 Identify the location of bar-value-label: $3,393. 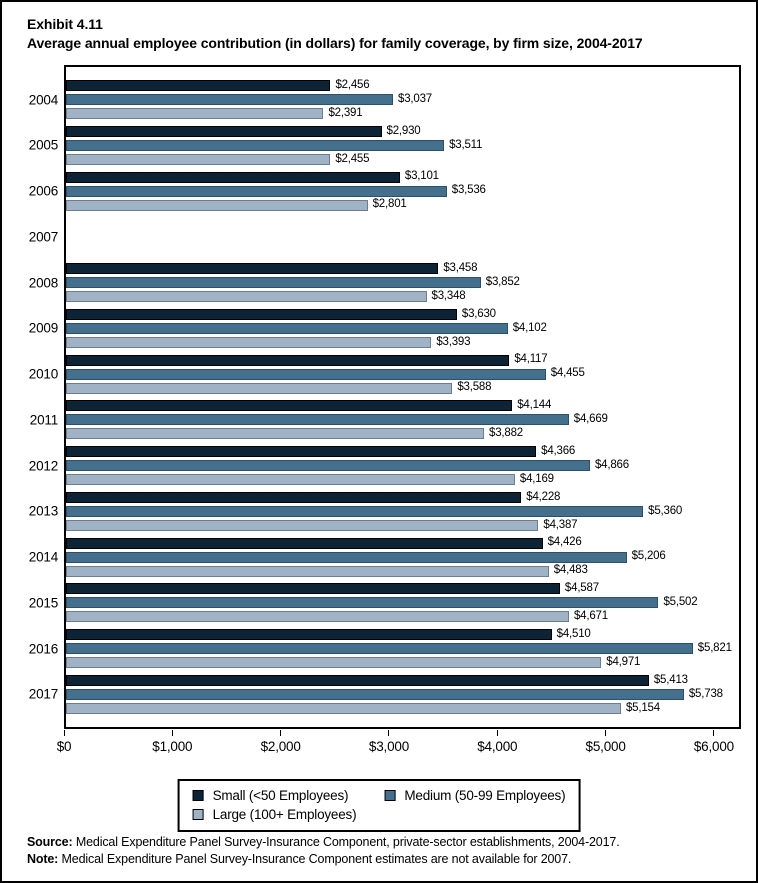
(453, 341).